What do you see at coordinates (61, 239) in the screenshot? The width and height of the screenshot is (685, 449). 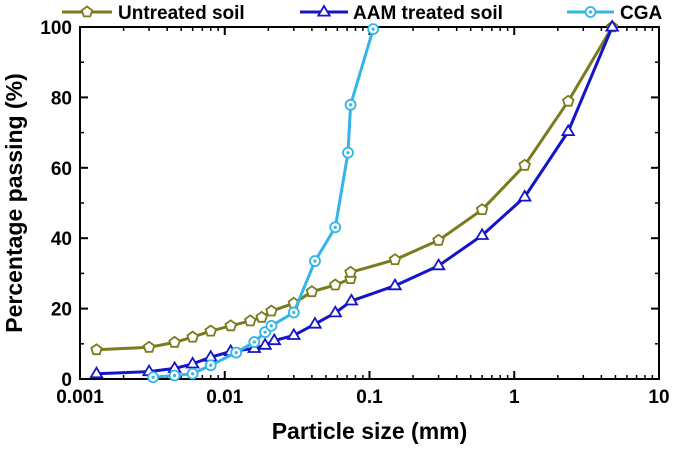 I see `y-tick-label: 40` at bounding box center [61, 239].